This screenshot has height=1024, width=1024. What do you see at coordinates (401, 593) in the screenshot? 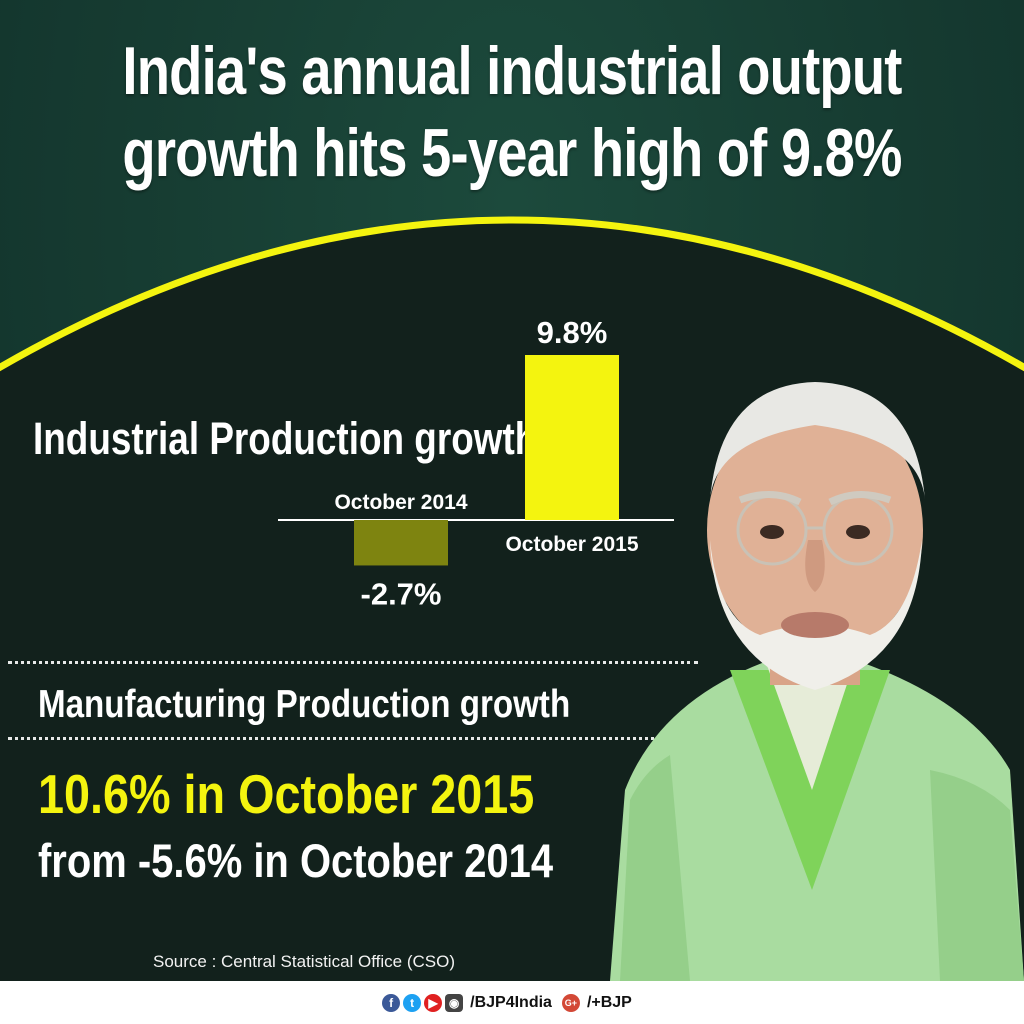
I see `data-label-october-2014: -2.7%` at bounding box center [401, 593].